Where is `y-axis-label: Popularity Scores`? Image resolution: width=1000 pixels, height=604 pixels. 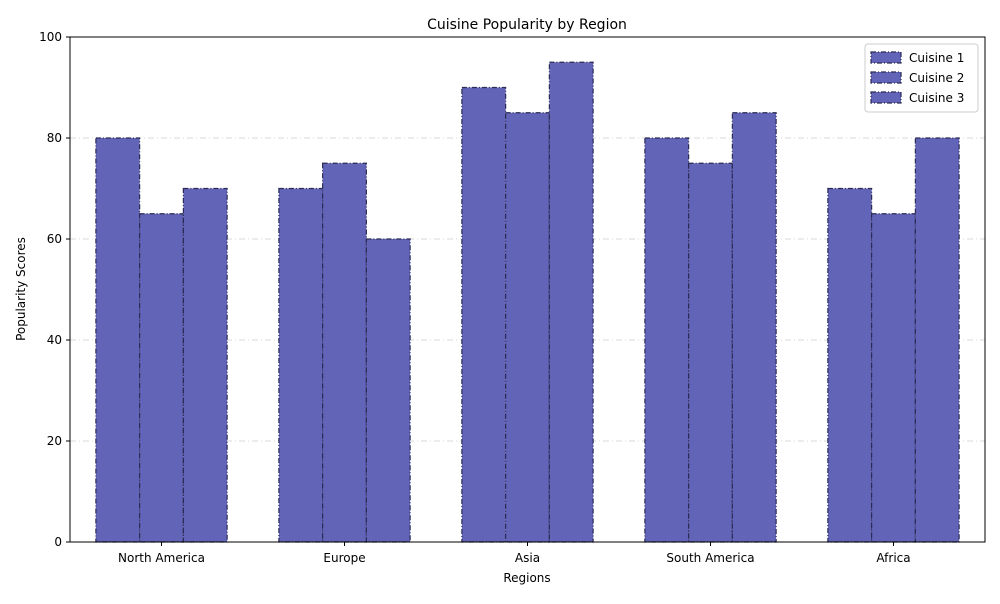
y-axis-label: Popularity Scores is located at coordinates (21, 289).